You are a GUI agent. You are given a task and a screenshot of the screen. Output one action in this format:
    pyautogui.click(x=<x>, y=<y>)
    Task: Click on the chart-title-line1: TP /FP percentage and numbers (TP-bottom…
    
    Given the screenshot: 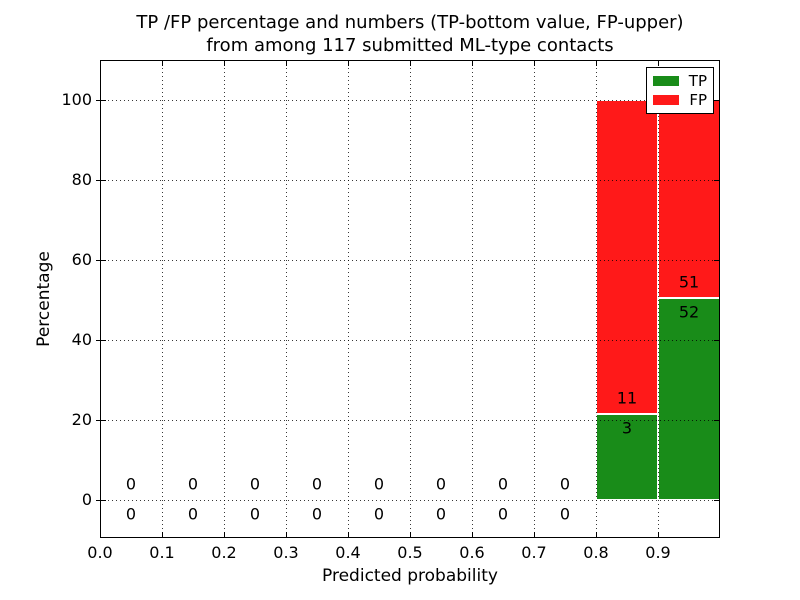 What is the action you would take?
    pyautogui.click(x=410, y=22)
    